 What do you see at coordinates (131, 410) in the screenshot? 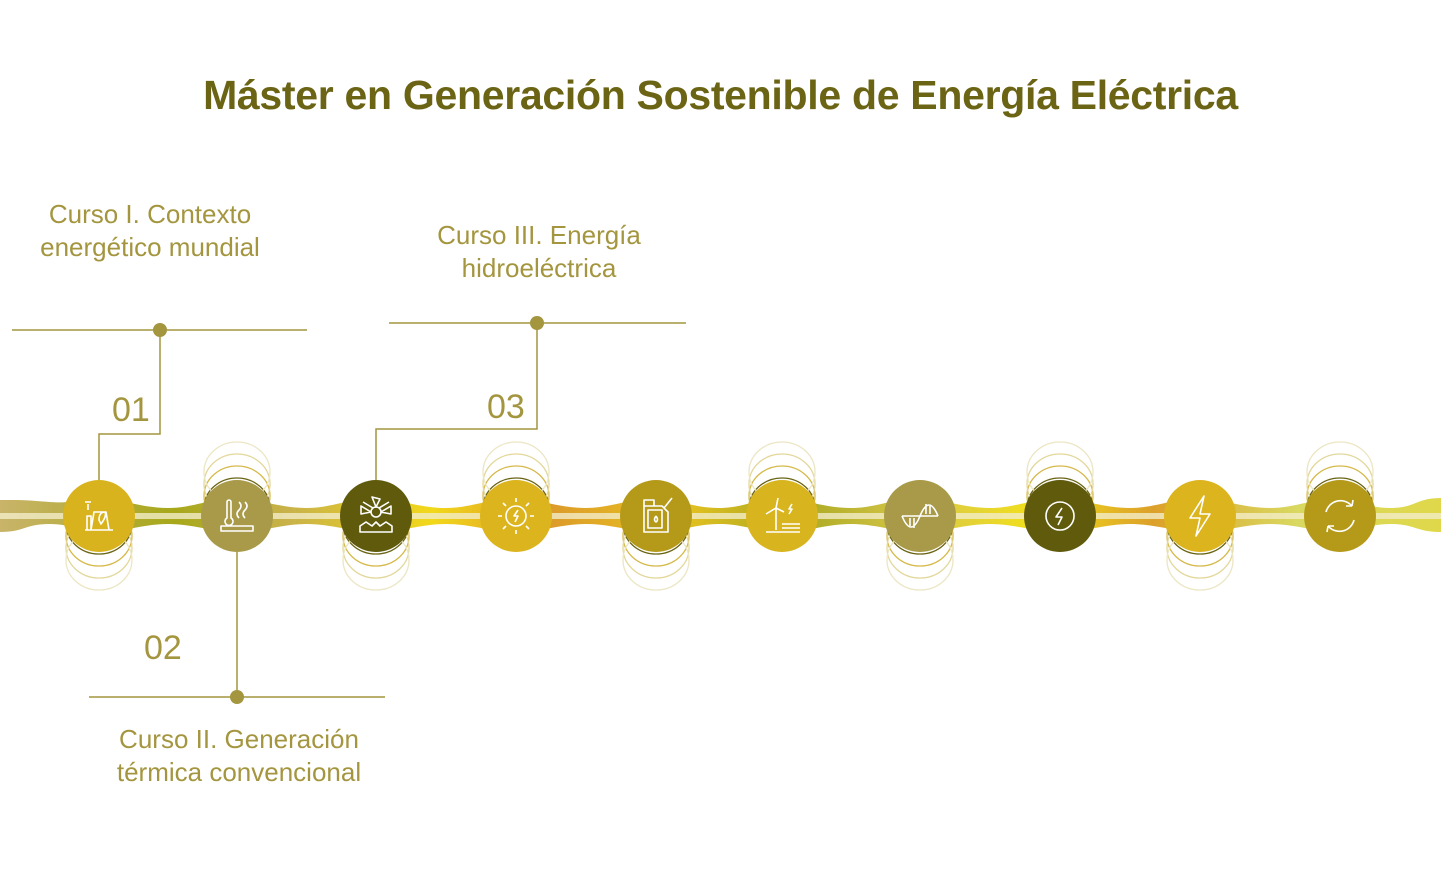
I see `course-1-number: 01` at bounding box center [131, 410].